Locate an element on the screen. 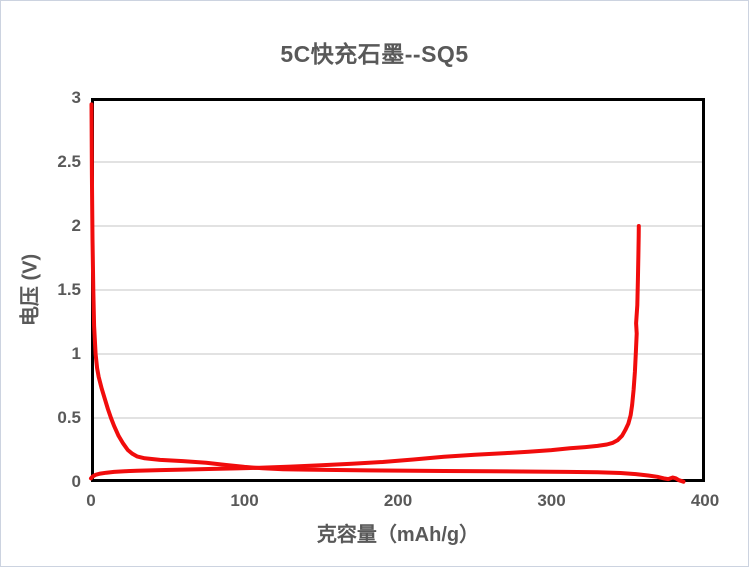  y-tick-label: 1.5 is located at coordinates (69, 289).